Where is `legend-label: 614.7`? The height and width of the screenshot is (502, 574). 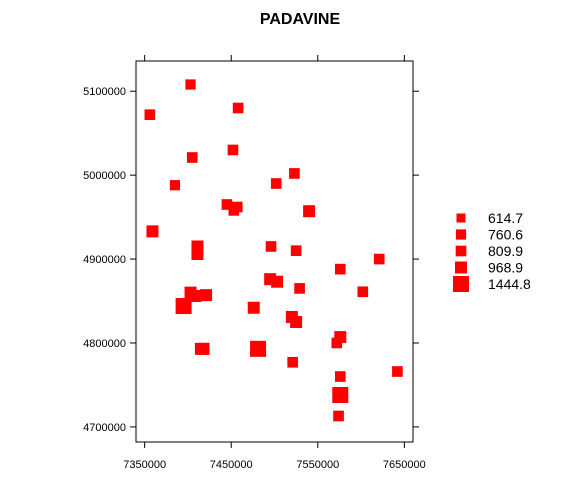 legend-label: 614.7 is located at coordinates (505, 218).